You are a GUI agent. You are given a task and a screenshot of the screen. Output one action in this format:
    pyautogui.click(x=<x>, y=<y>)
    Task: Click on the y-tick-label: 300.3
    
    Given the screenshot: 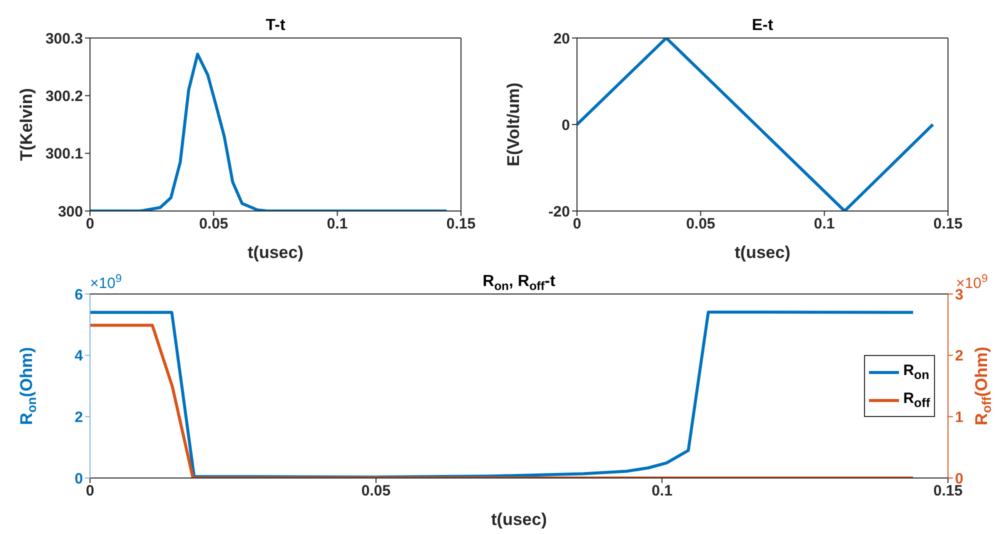 What is the action you would take?
    pyautogui.click(x=64, y=39)
    